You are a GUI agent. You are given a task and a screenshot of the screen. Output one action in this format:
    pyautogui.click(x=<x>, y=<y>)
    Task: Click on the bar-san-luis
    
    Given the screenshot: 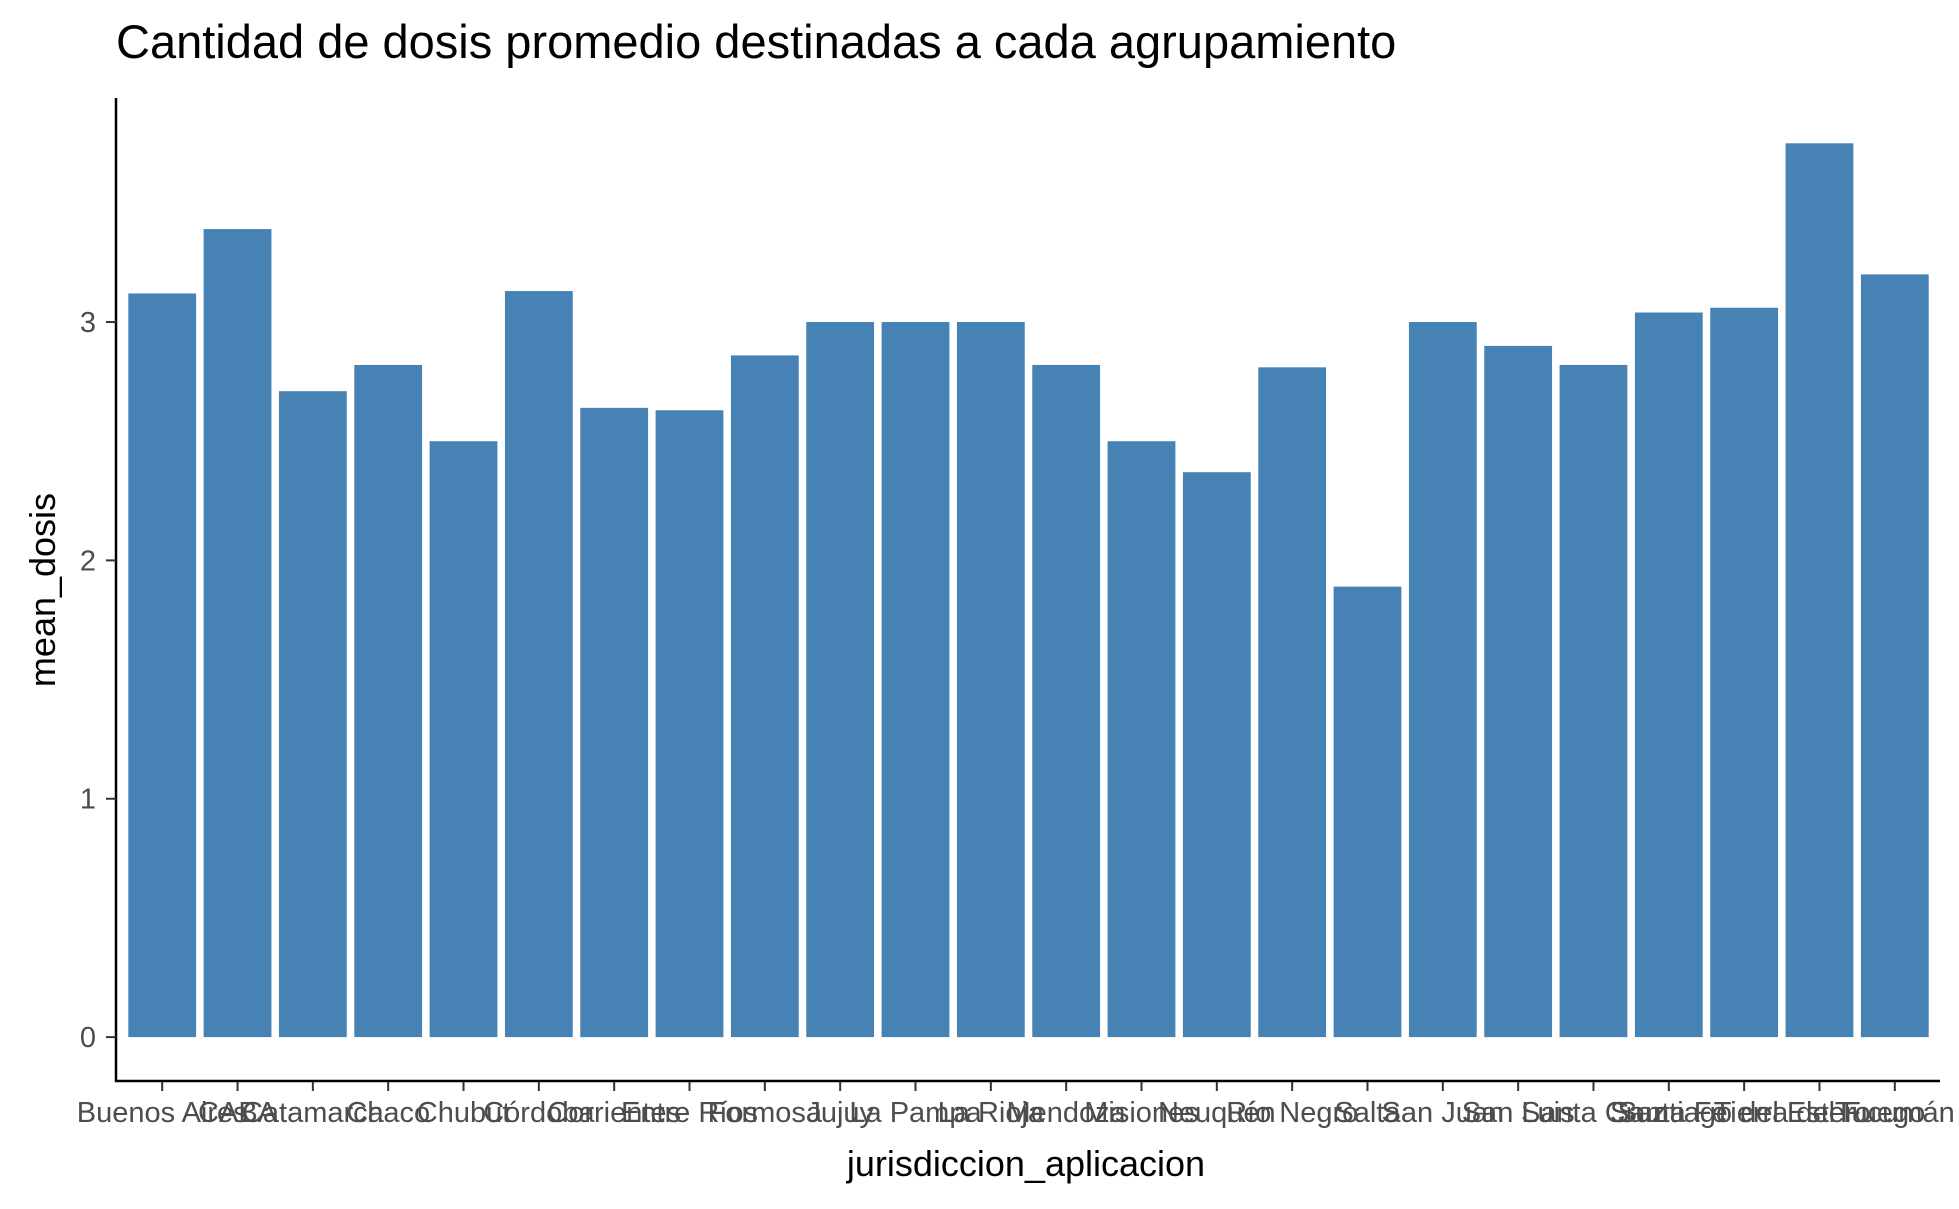 What is the action you would take?
    pyautogui.click(x=1518, y=691)
    